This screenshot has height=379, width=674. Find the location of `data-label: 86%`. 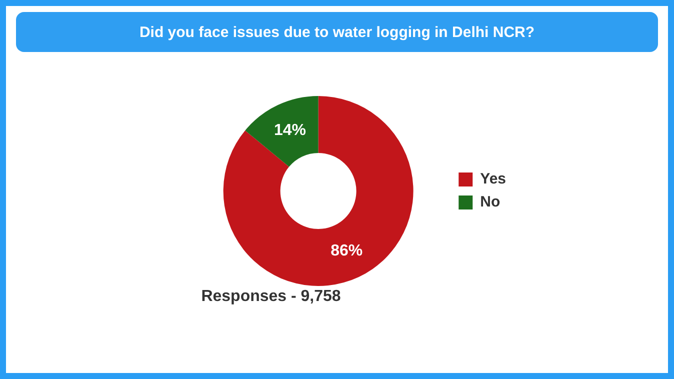

data-label: 86% is located at coordinates (346, 251).